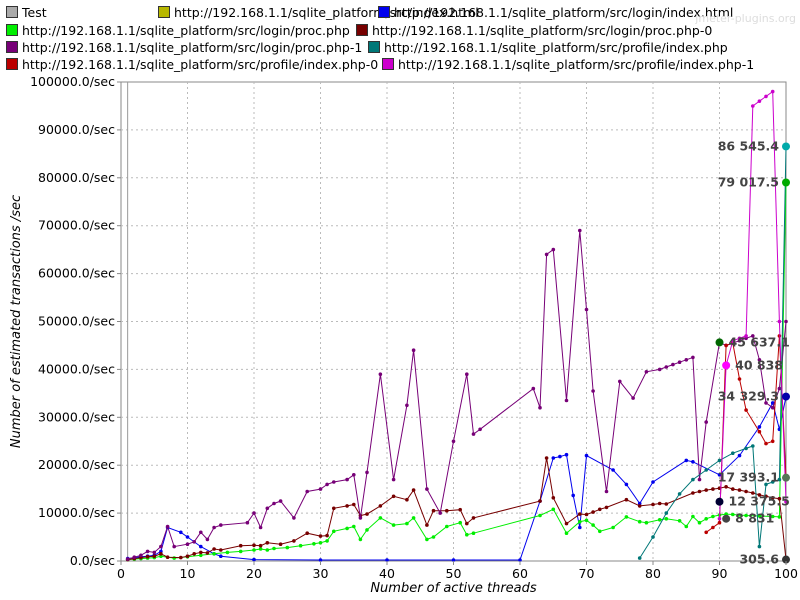 The height and width of the screenshot is (600, 800). What do you see at coordinates (76, 512) in the screenshot?
I see `y-tick-label: 10000.0/sec` at bounding box center [76, 512].